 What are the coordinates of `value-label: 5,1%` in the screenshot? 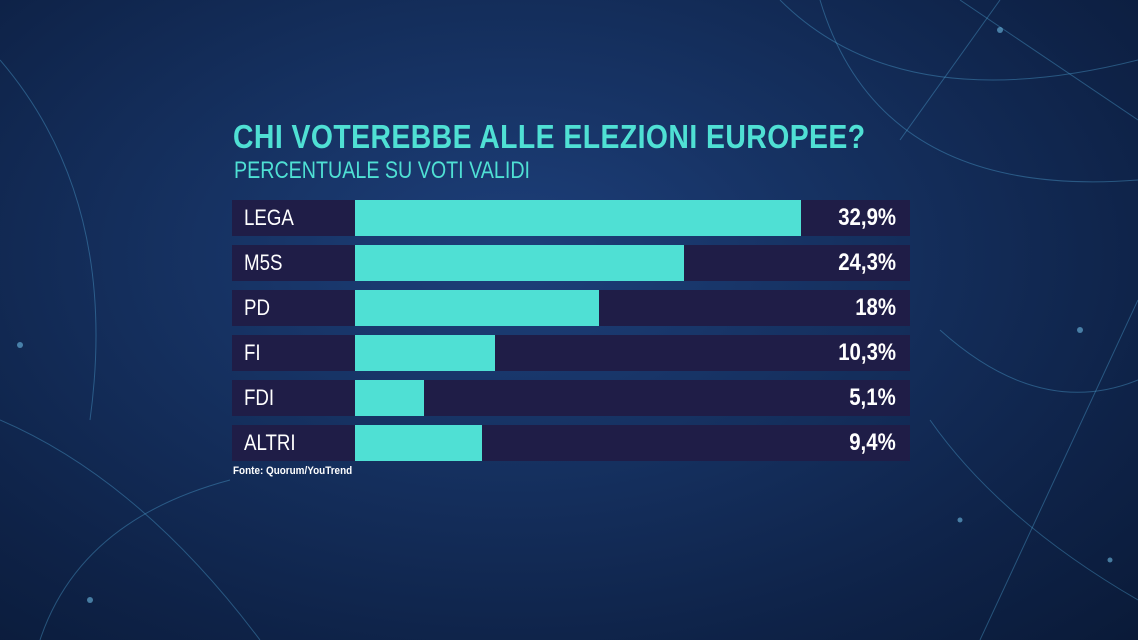 It's located at (872, 397).